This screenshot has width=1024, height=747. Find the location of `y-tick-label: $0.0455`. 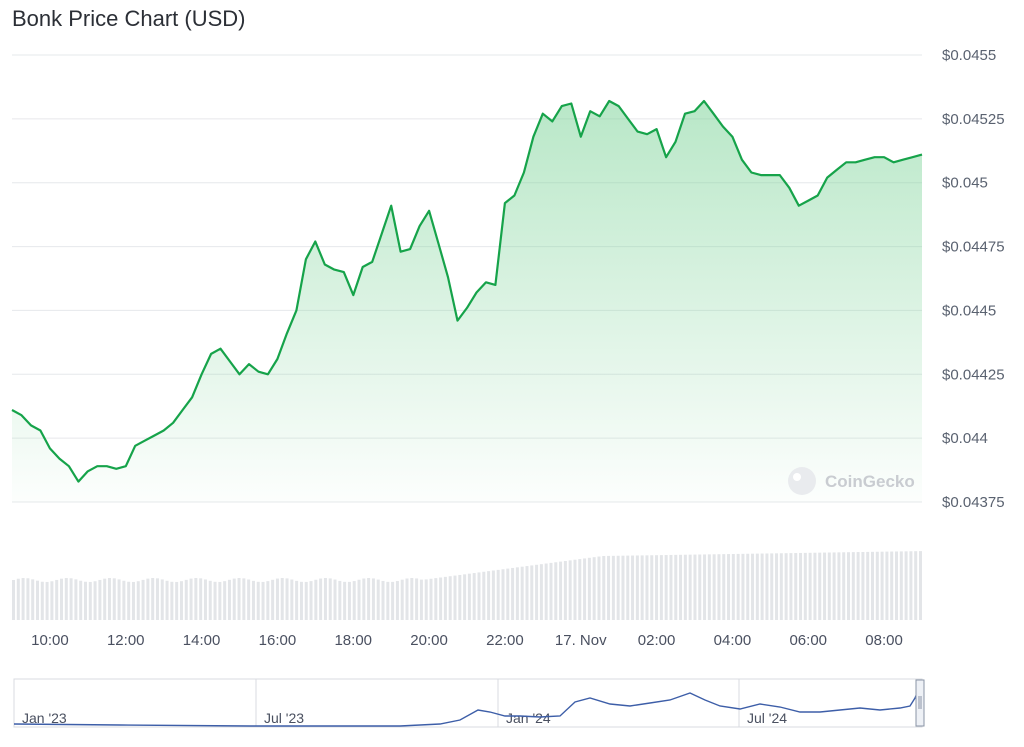

y-tick-label: $0.0455 is located at coordinates (969, 55).